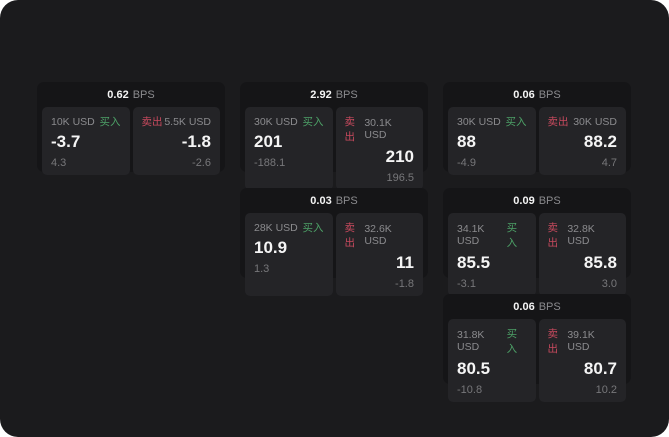 The image size is (669, 437). I want to click on buy-change: -4.9, so click(466, 163).